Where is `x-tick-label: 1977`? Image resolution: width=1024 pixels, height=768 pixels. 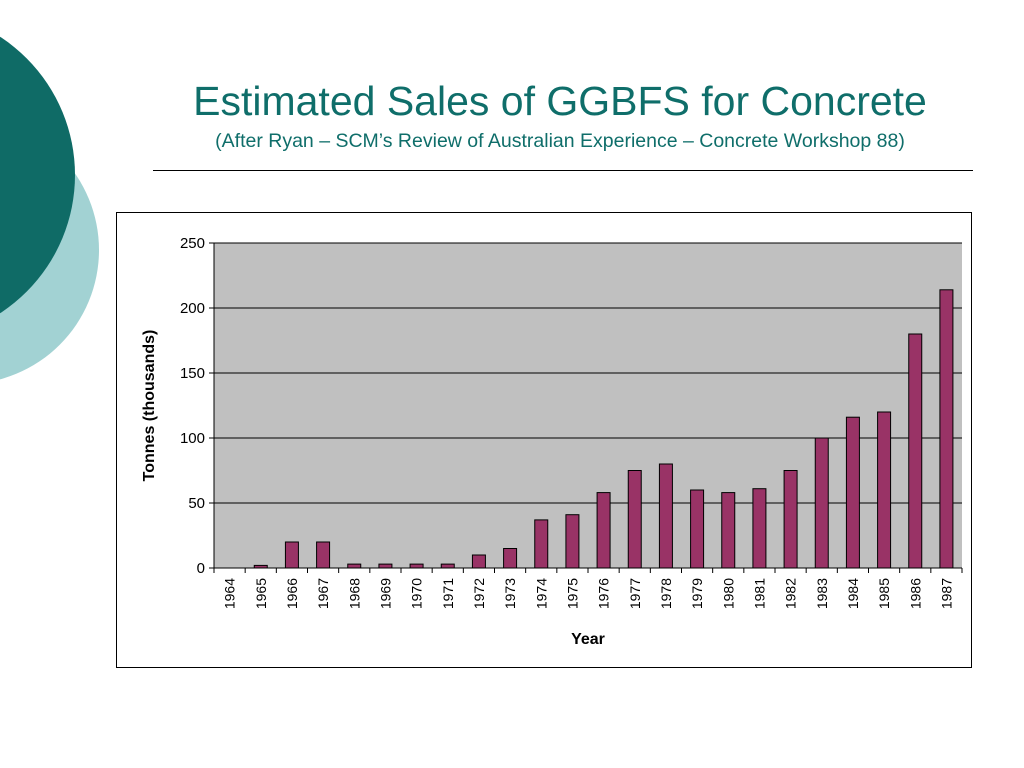
x-tick-label: 1977 is located at coordinates (635, 593).